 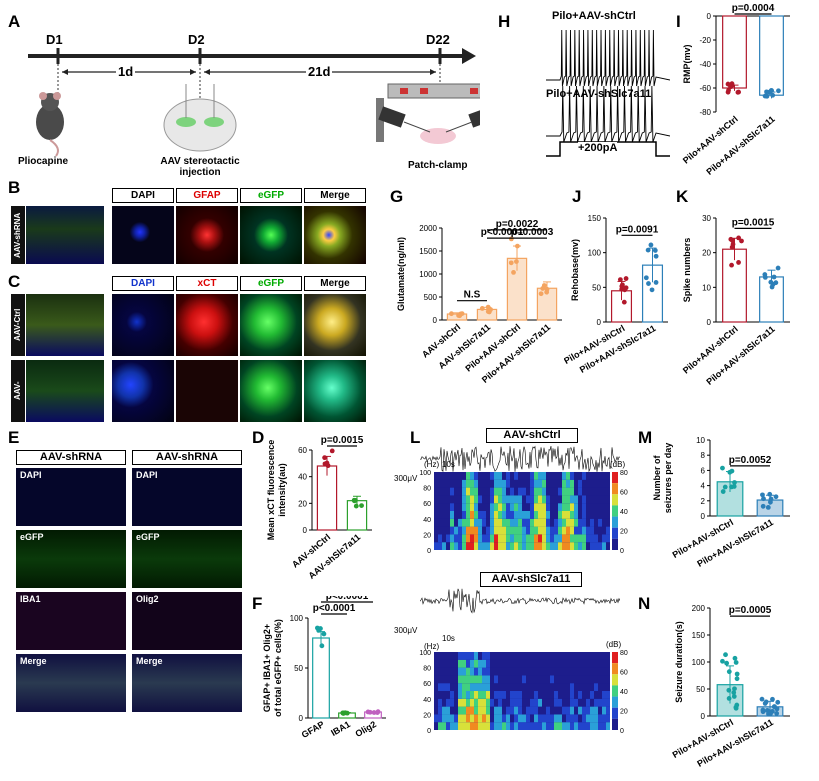 What do you see at coordinates (700, 689) in the screenshot?
I see `y-tick-label: 50` at bounding box center [700, 689].